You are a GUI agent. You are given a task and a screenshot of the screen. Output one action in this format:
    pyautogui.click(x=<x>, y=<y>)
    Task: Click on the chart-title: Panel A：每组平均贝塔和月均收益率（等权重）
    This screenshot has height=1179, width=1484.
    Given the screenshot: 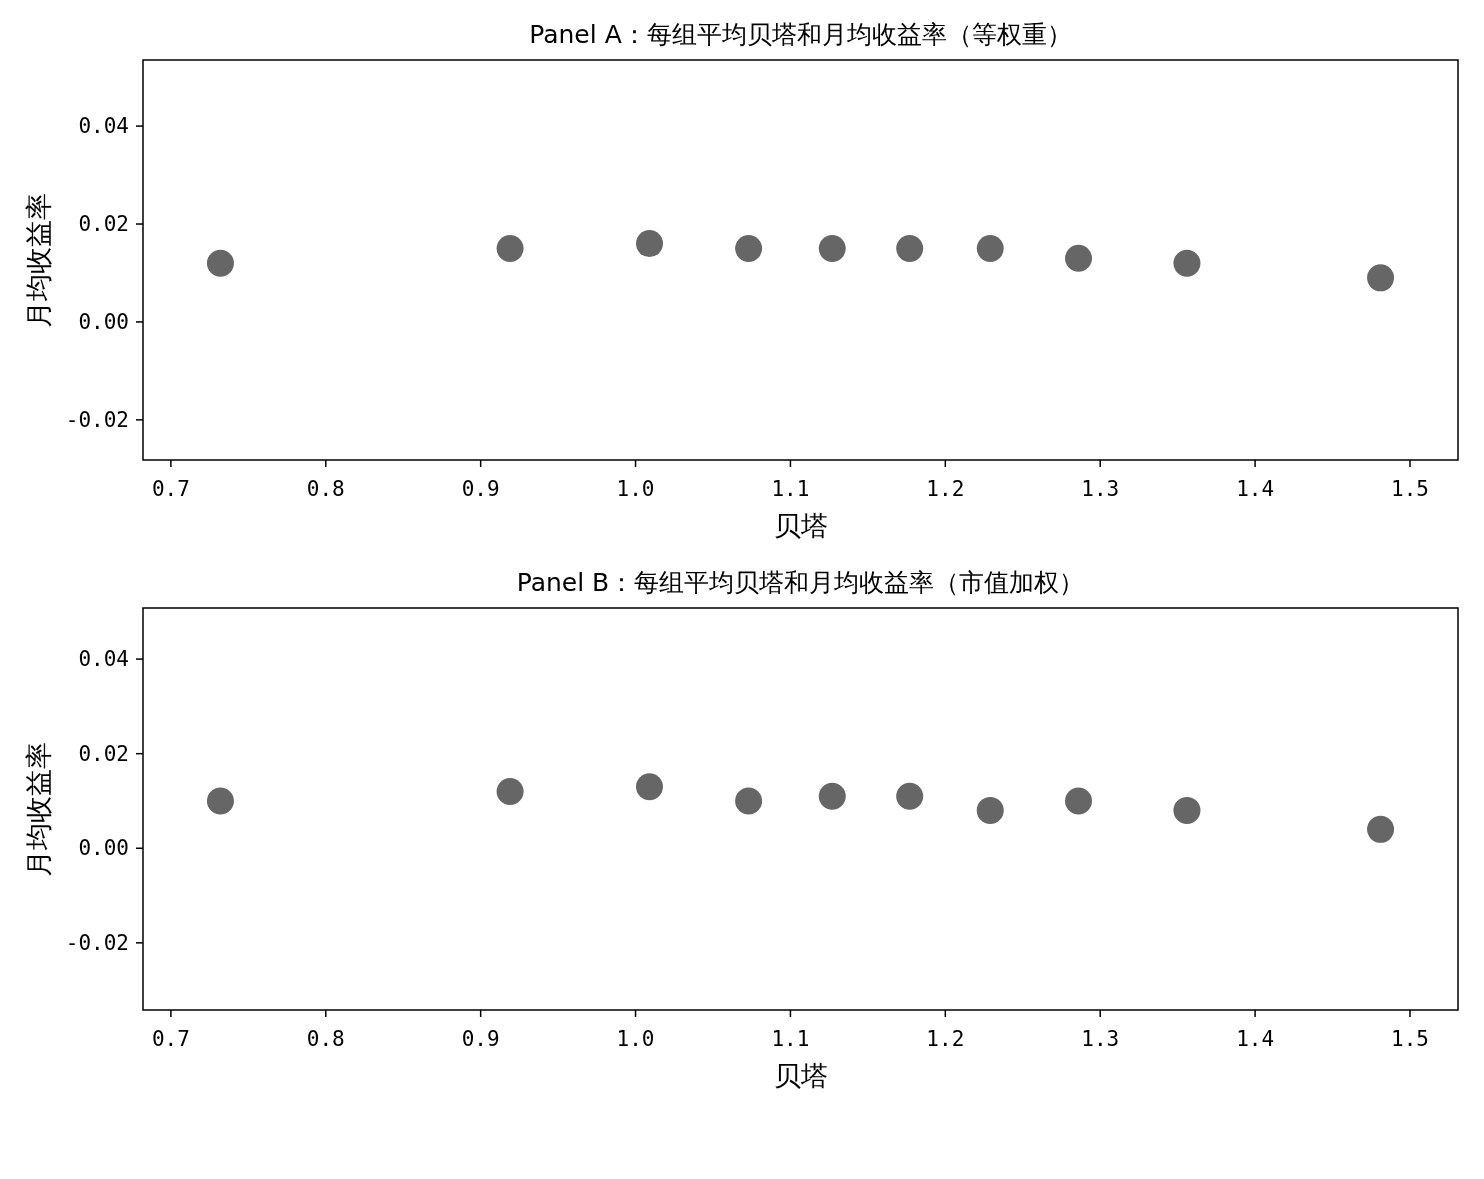 What is the action you would take?
    pyautogui.click(x=800, y=34)
    